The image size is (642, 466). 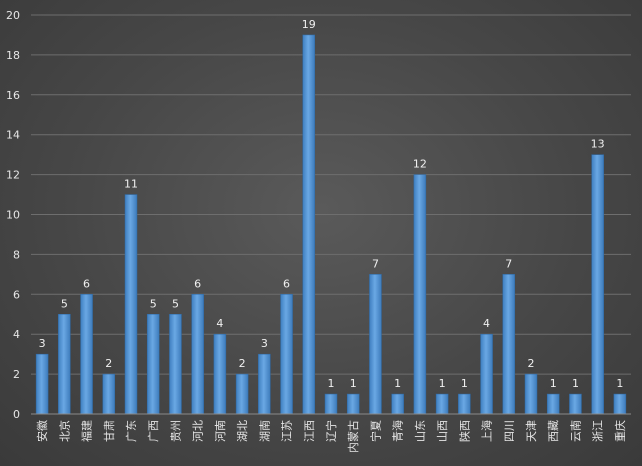 I want to click on y-axis: 0 2 4 6 8 10 12 14 16 18 20, so click(x=13, y=215).